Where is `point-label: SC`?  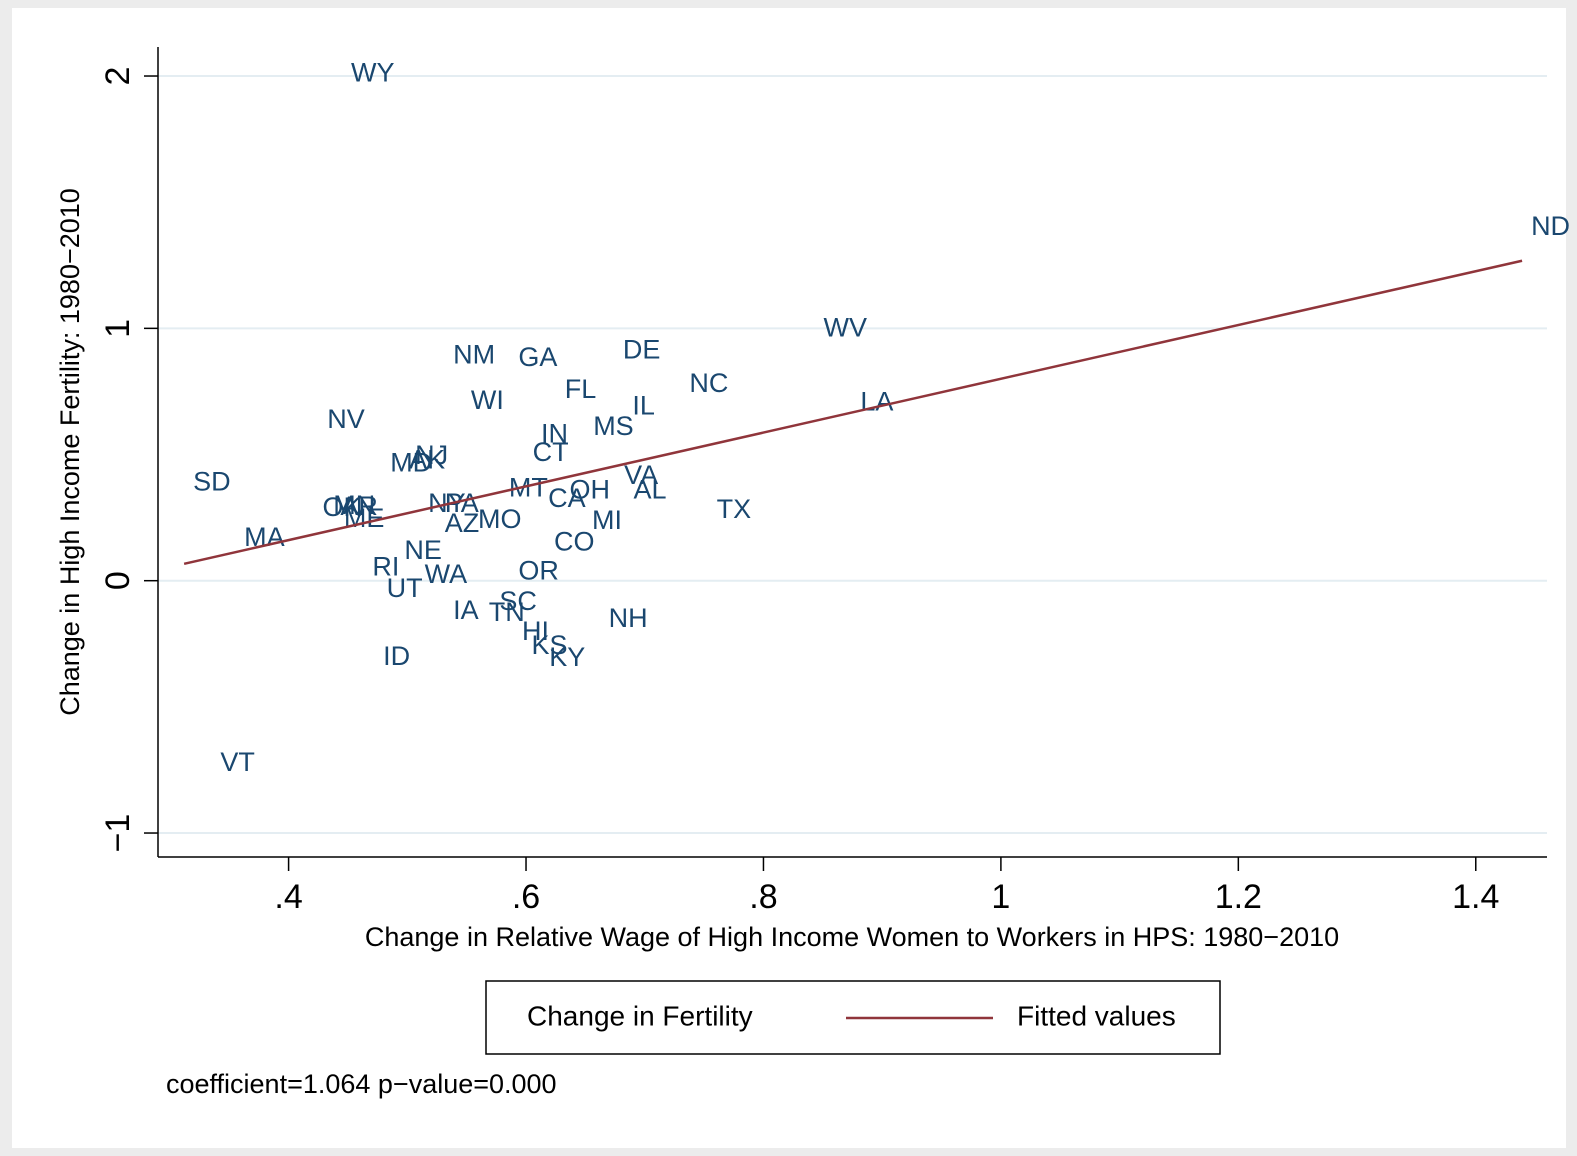
point-label: SC is located at coordinates (518, 601).